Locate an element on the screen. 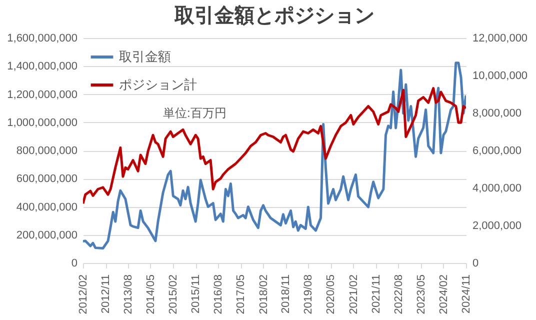 The width and height of the screenshot is (536, 320). x-tick-label: 2014/05 is located at coordinates (150, 294).